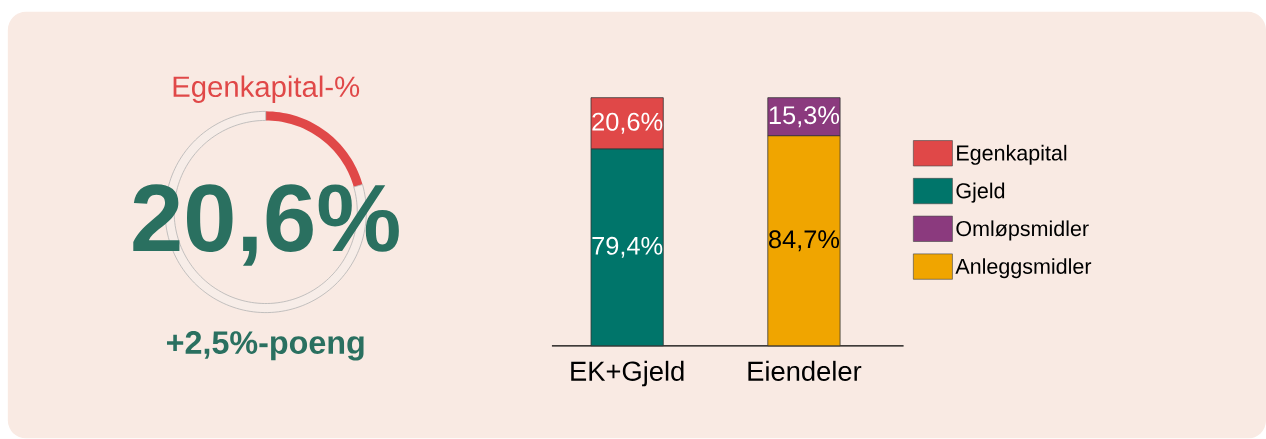  What do you see at coordinates (1023, 268) in the screenshot?
I see `legend-label: Anleggsmidler` at bounding box center [1023, 268].